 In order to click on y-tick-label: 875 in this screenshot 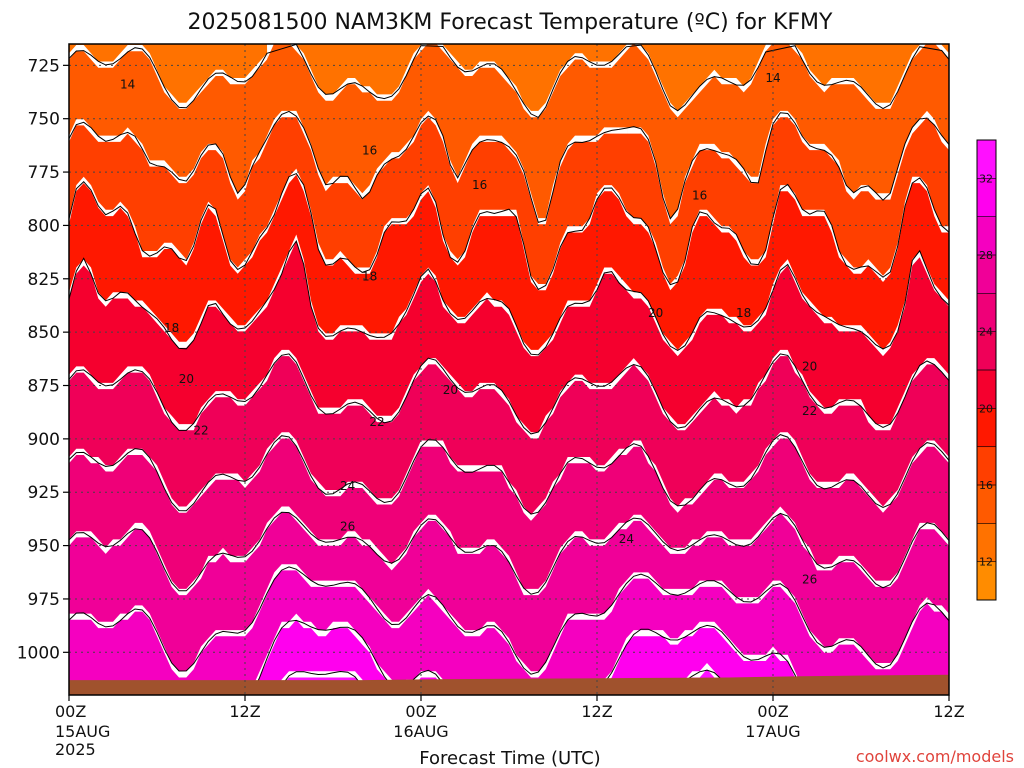, I will do `click(44, 387)`.